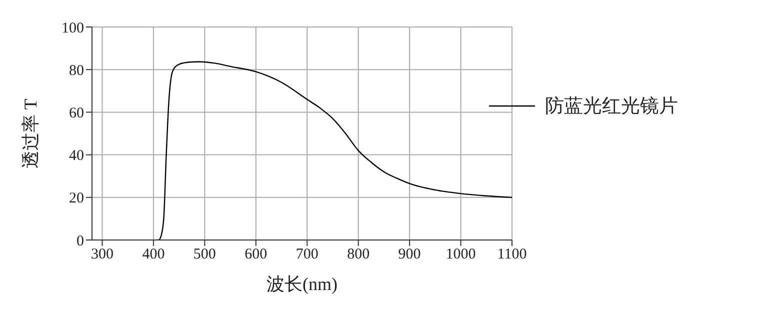  What do you see at coordinates (307, 254) in the screenshot?
I see `x-tick-label: 700` at bounding box center [307, 254].